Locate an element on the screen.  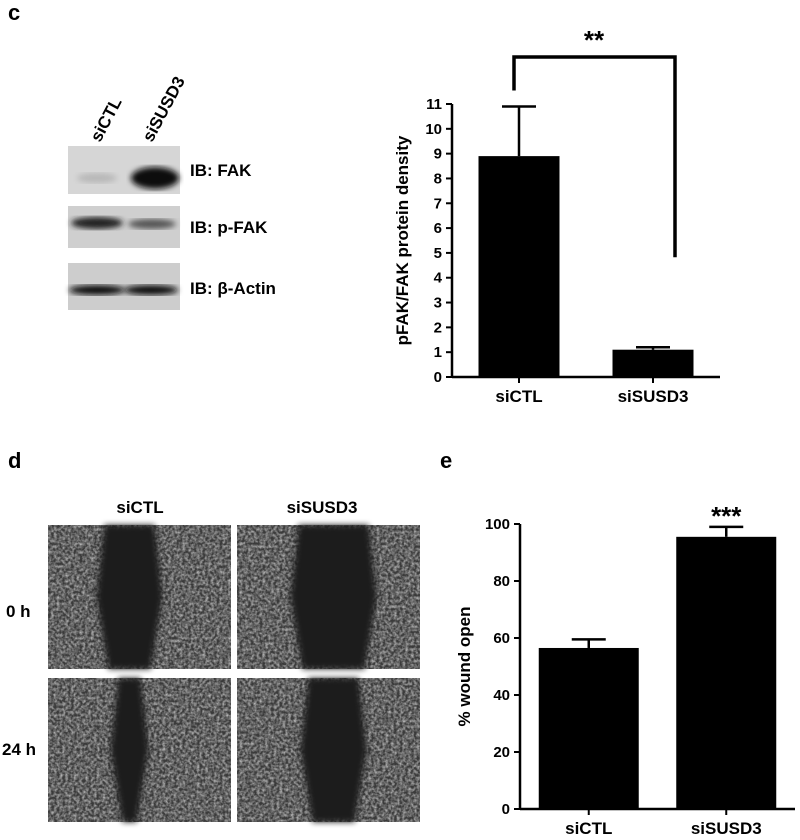
y-tick-label: 6 is located at coordinates (438, 228).